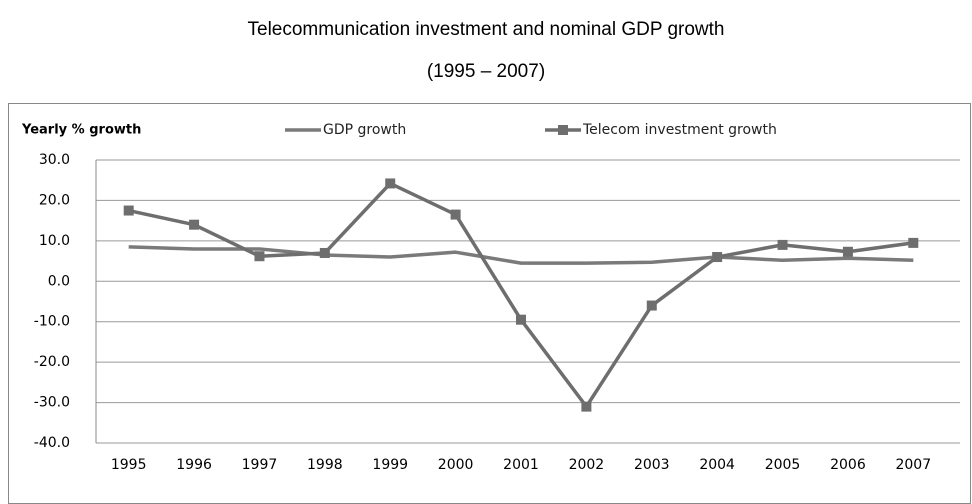 This screenshot has width=972, height=504. Describe the element at coordinates (54, 241) in the screenshot. I see `y-tick-label: 10.0` at that location.